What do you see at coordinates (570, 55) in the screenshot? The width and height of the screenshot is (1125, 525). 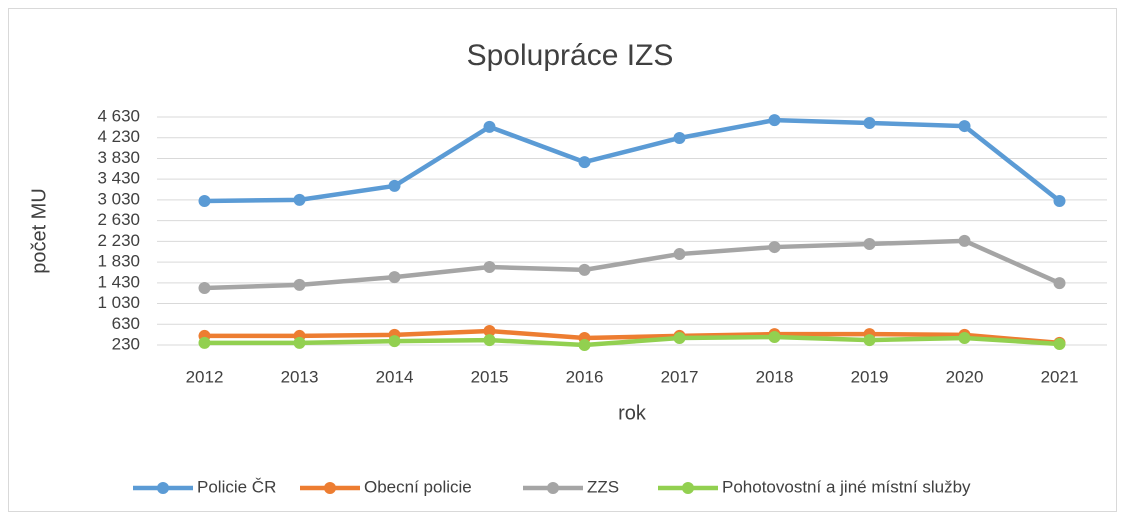 I see `chart-title: Spolupráce IZS` at bounding box center [570, 55].